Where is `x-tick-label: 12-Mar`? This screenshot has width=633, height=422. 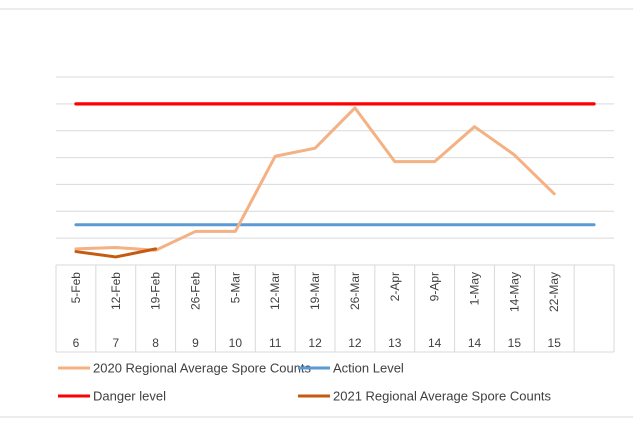 x-tick-label: 12-Mar is located at coordinates (275, 291).